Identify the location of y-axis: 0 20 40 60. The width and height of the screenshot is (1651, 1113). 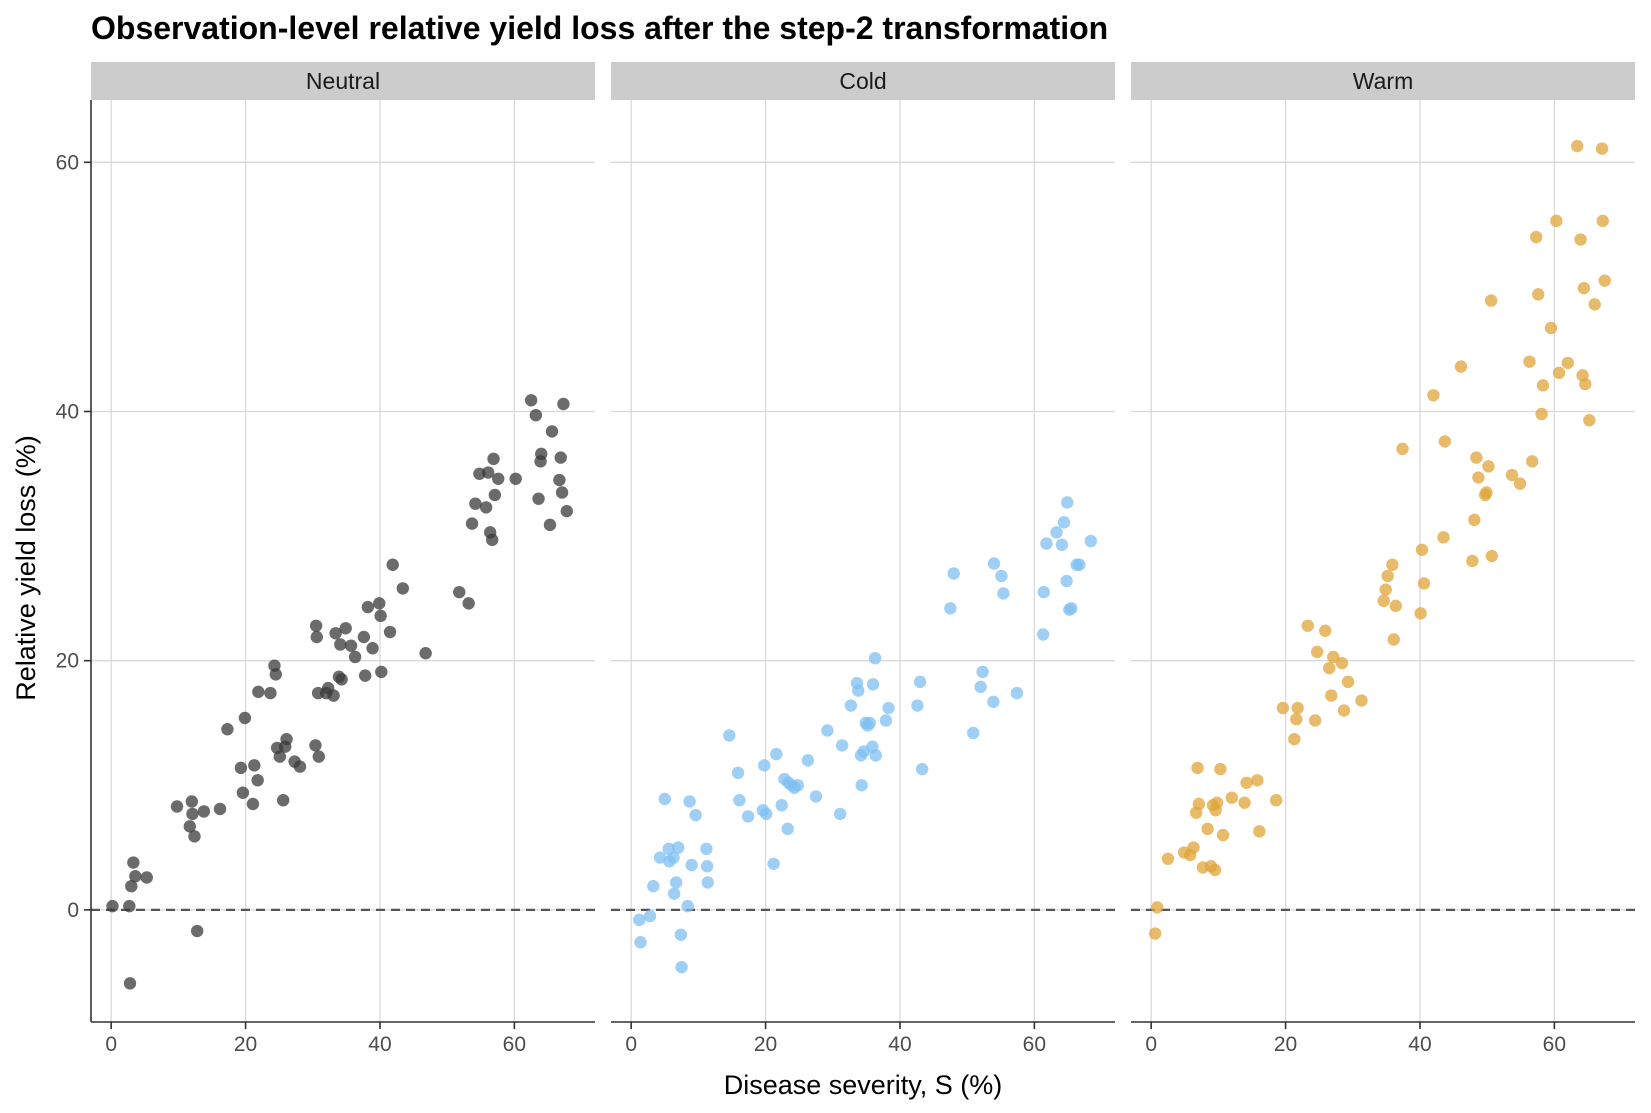
(74, 561).